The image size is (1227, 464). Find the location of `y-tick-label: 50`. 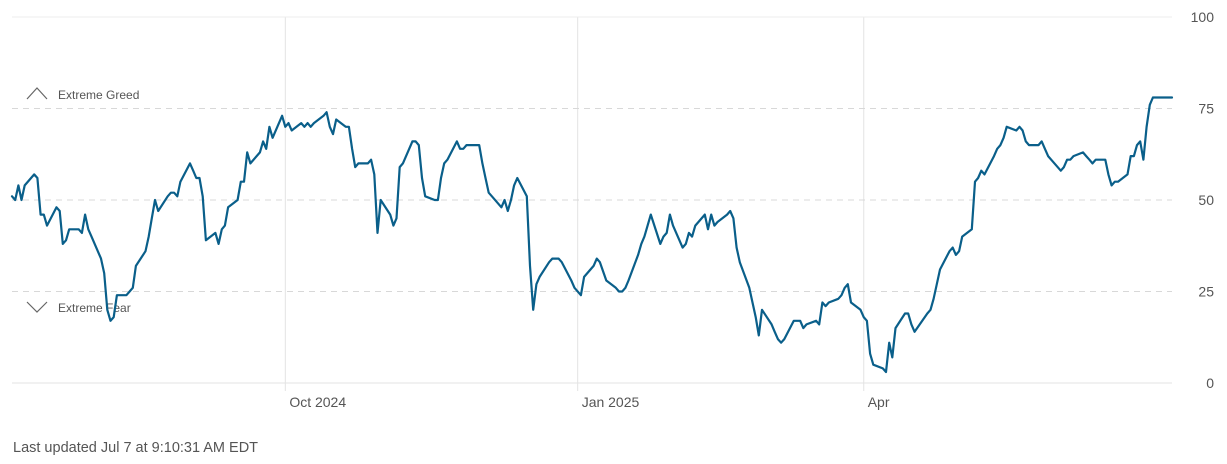

y-tick-label: 50 is located at coordinates (1206, 200).